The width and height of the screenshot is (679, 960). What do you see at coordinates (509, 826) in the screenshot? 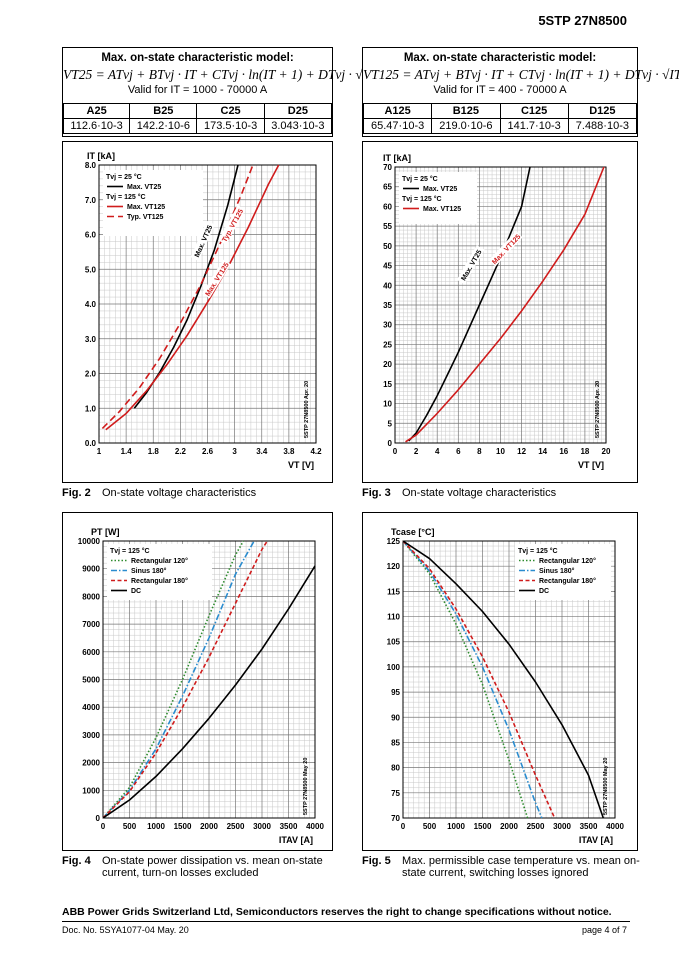
I see `x-tick-label: 2000` at bounding box center [509, 826].